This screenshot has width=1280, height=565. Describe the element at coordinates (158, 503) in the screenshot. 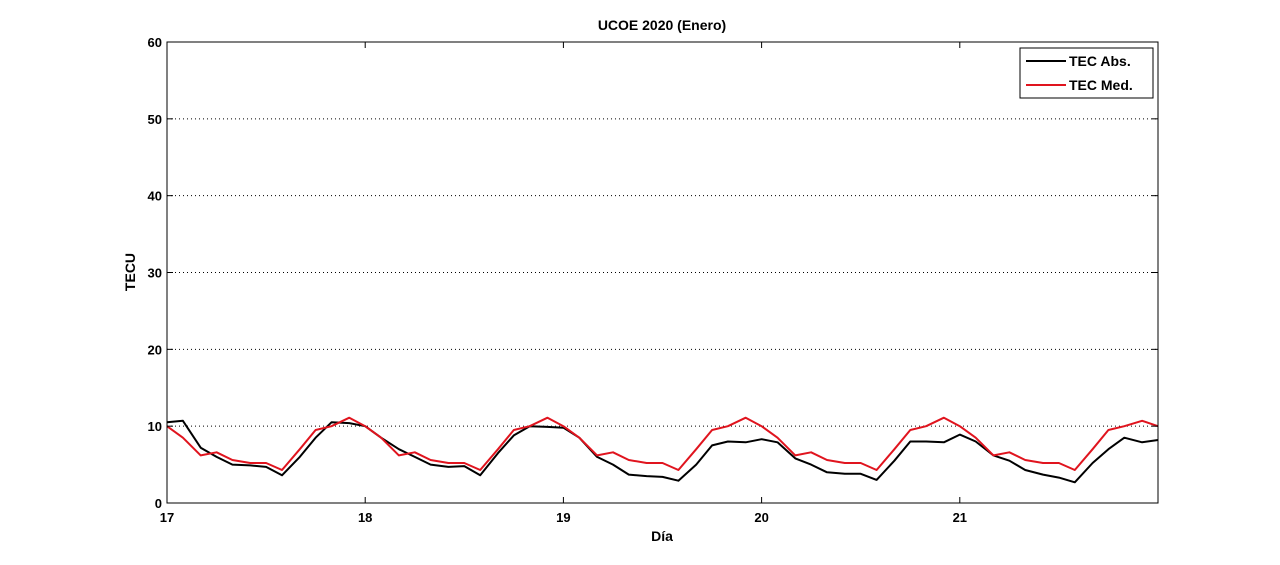

I see `y-tick-label-0: 0` at that location.